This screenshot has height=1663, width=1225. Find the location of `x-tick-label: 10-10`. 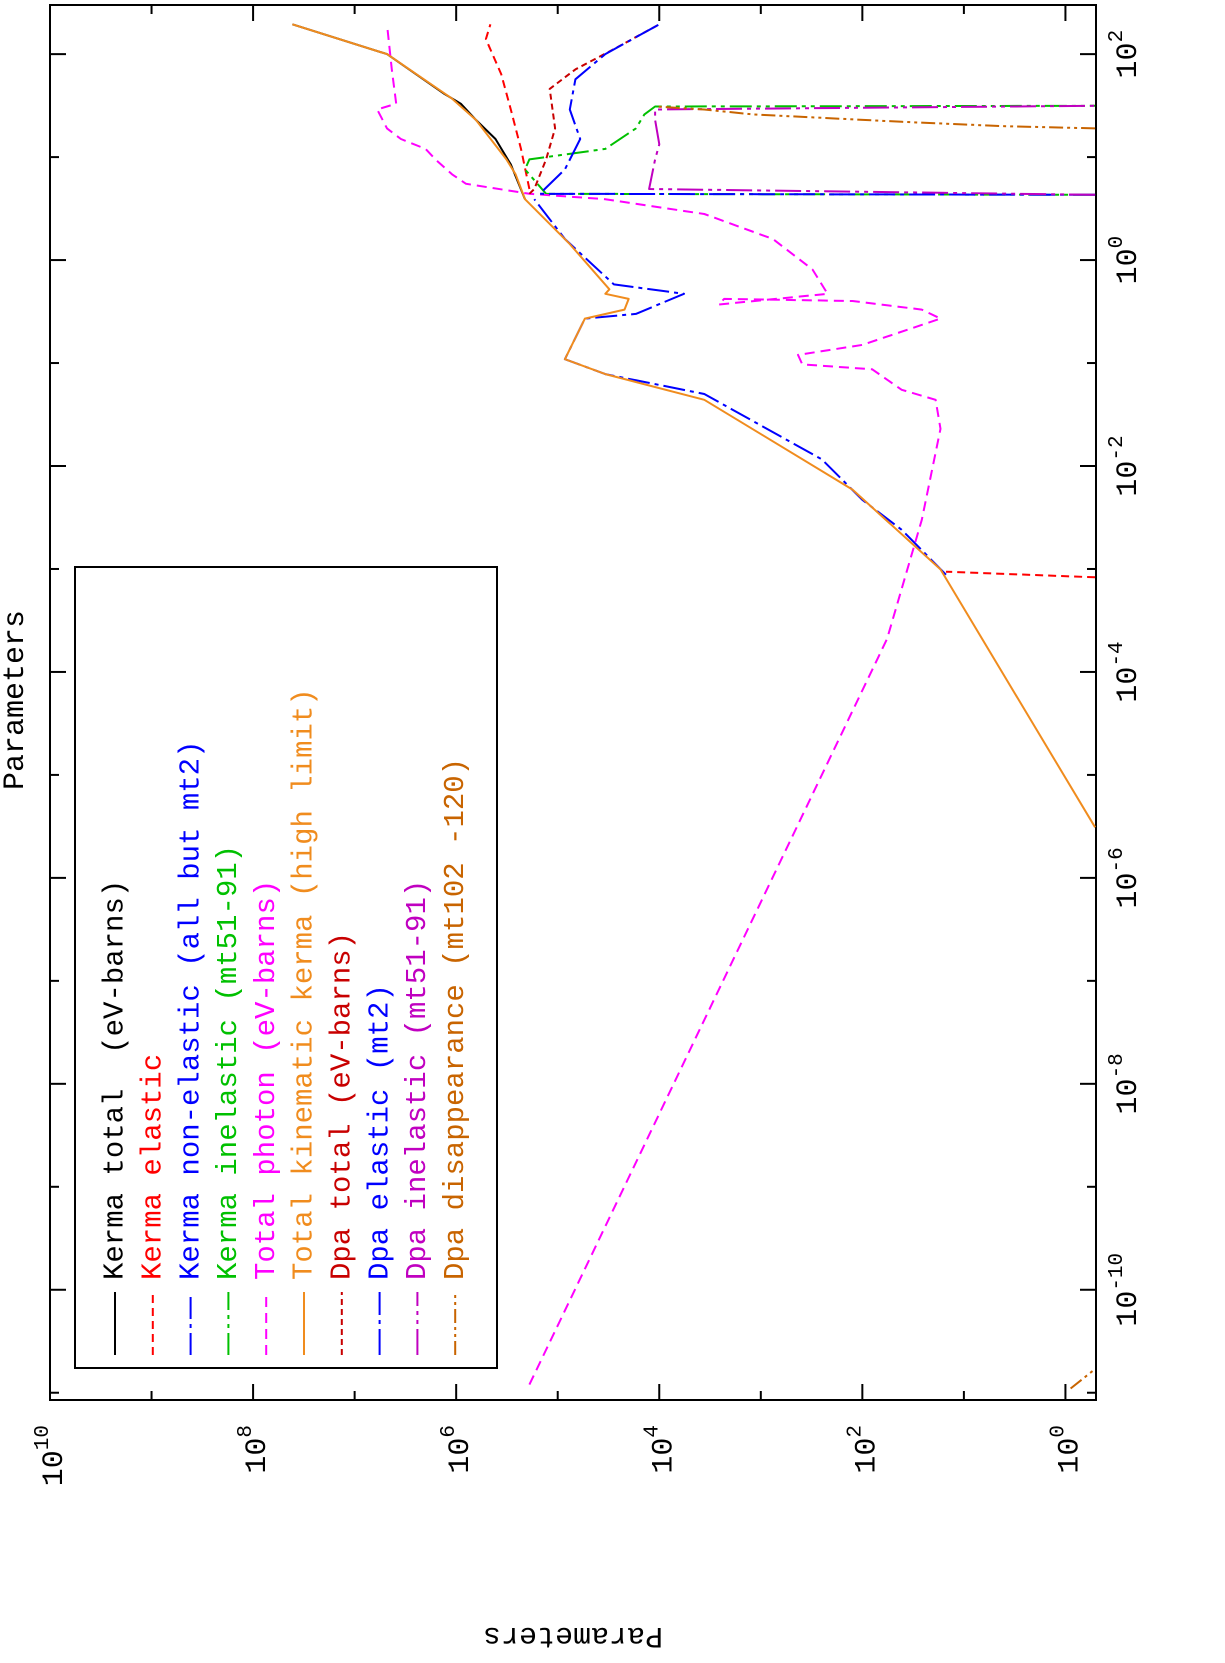

x-tick-label: 10-10 is located at coordinates (1126, 1290).